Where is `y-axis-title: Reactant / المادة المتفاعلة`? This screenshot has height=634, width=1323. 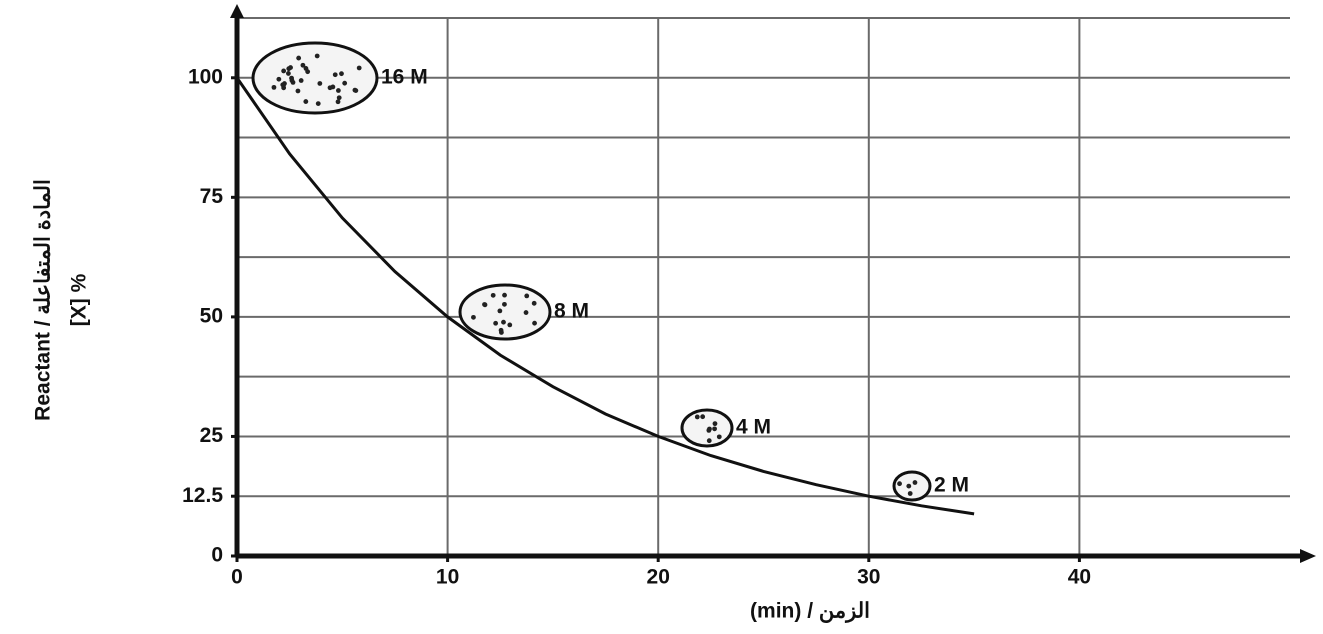 y-axis-title: Reactant / المادة المتفاعلة is located at coordinates (43, 300).